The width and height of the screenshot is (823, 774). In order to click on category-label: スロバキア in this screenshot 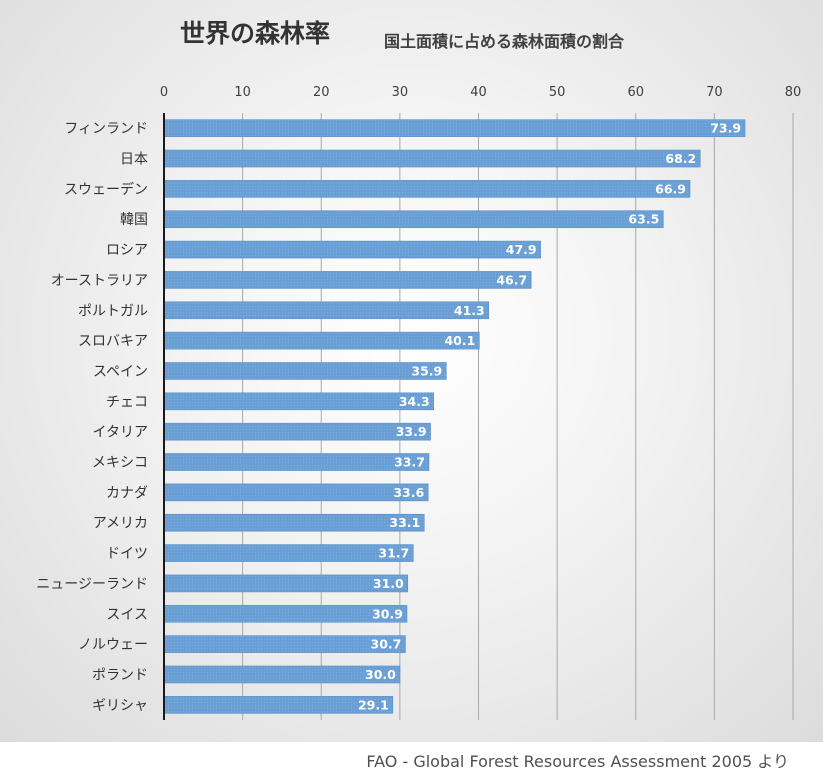, I will do `click(113, 342)`.